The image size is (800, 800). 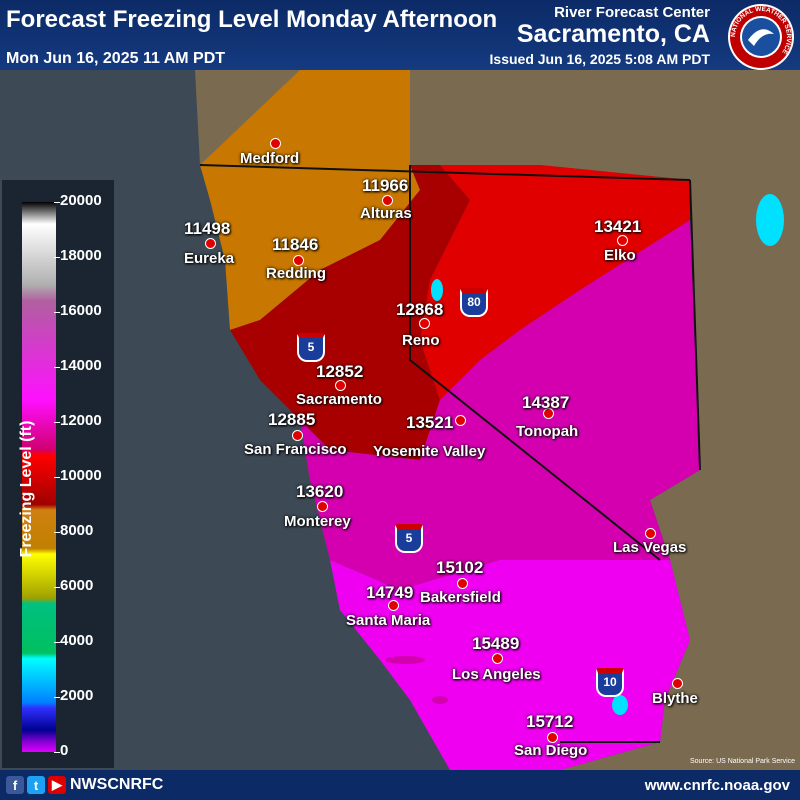 I want to click on station-city-label: Yosemite Valley, so click(x=429, y=451).